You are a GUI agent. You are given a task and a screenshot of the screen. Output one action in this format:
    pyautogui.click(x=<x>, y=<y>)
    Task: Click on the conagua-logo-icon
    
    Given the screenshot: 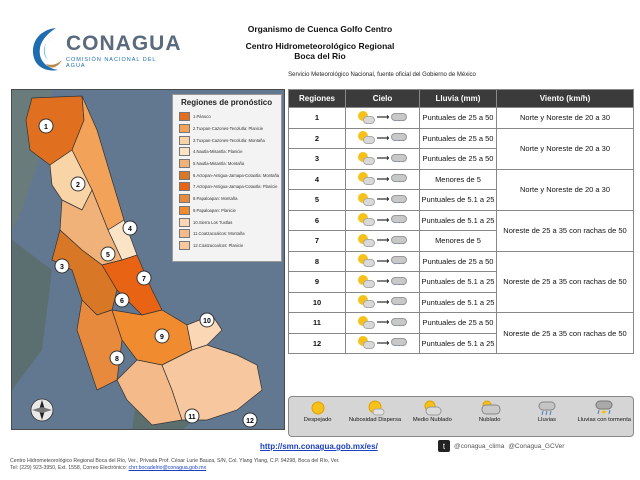 What is the action you would take?
    pyautogui.click(x=47, y=49)
    